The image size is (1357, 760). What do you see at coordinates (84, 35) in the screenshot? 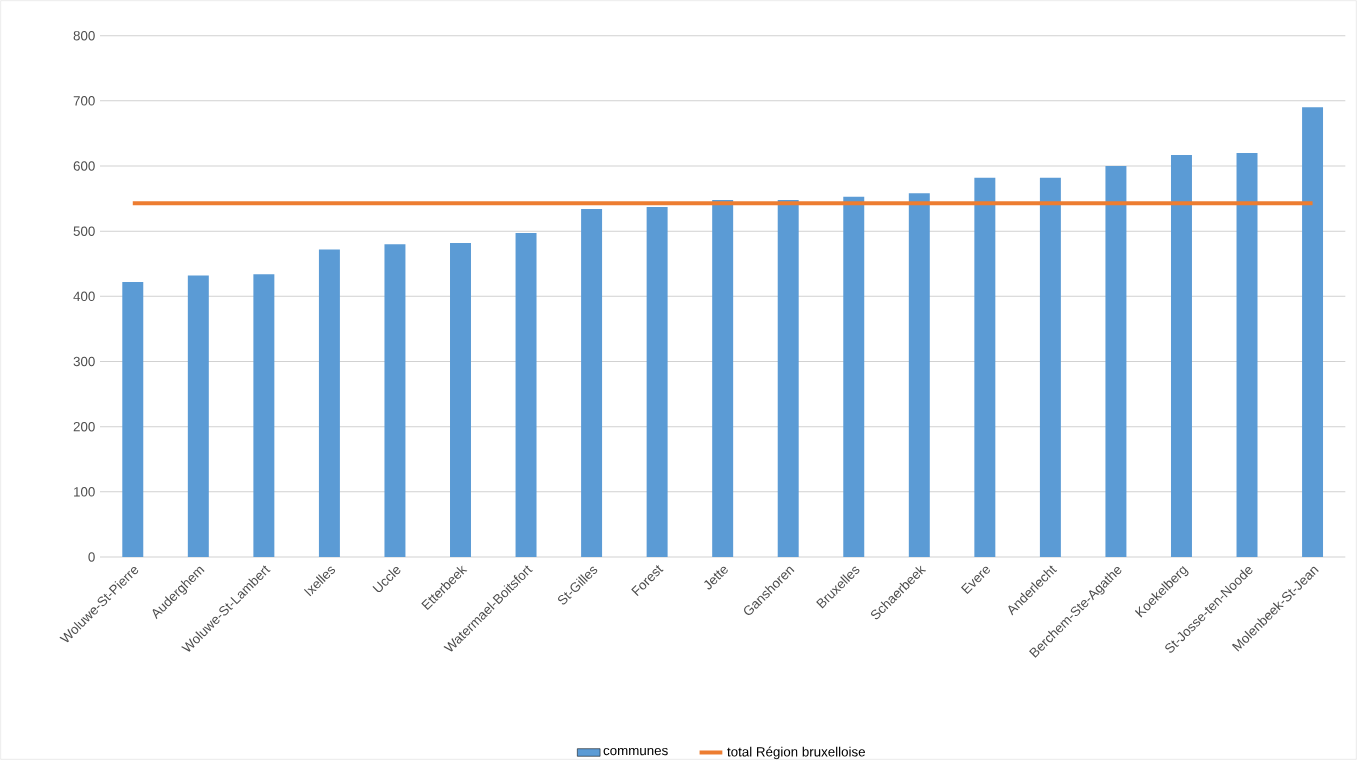
I see `y-tick-label: 800` at bounding box center [84, 35].